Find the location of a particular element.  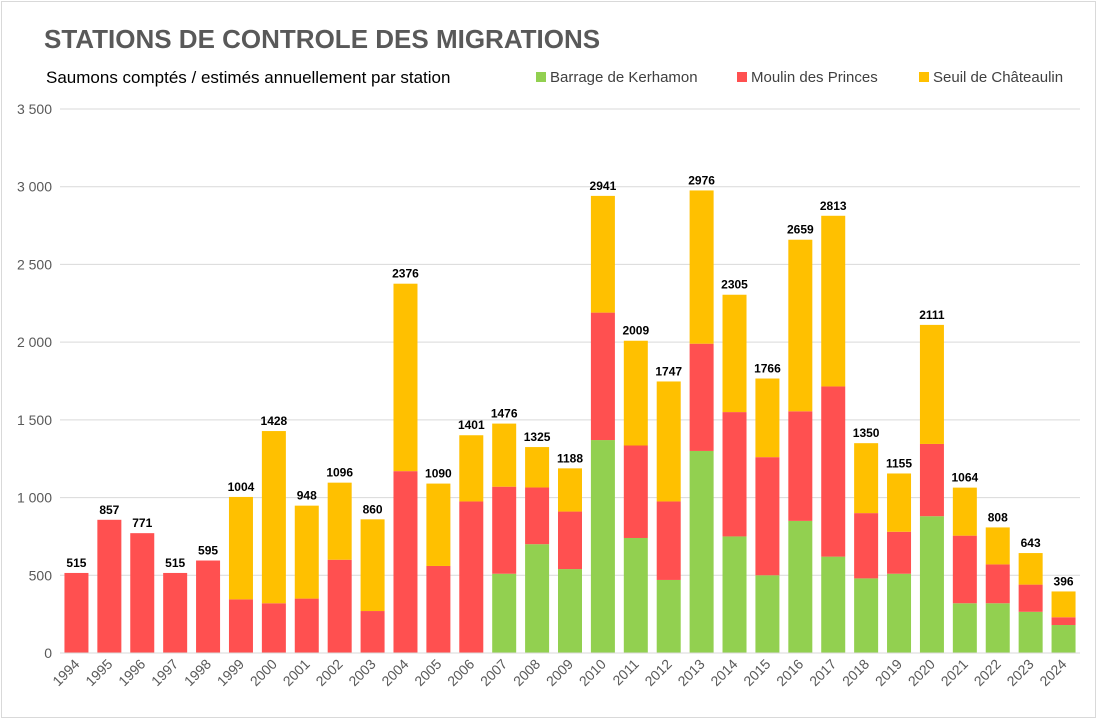

y-tick-label: 3 000 is located at coordinates (34, 187).